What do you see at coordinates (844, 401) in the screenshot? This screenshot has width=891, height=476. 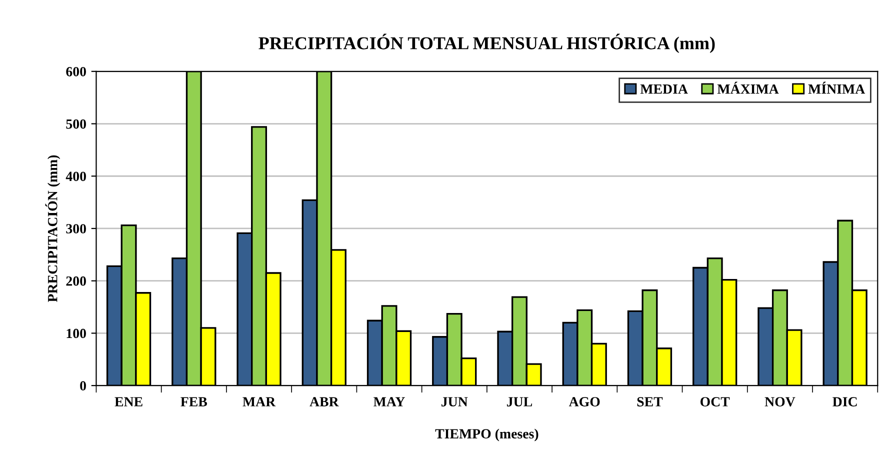 I see `x-tick-label: DIC` at bounding box center [844, 401].